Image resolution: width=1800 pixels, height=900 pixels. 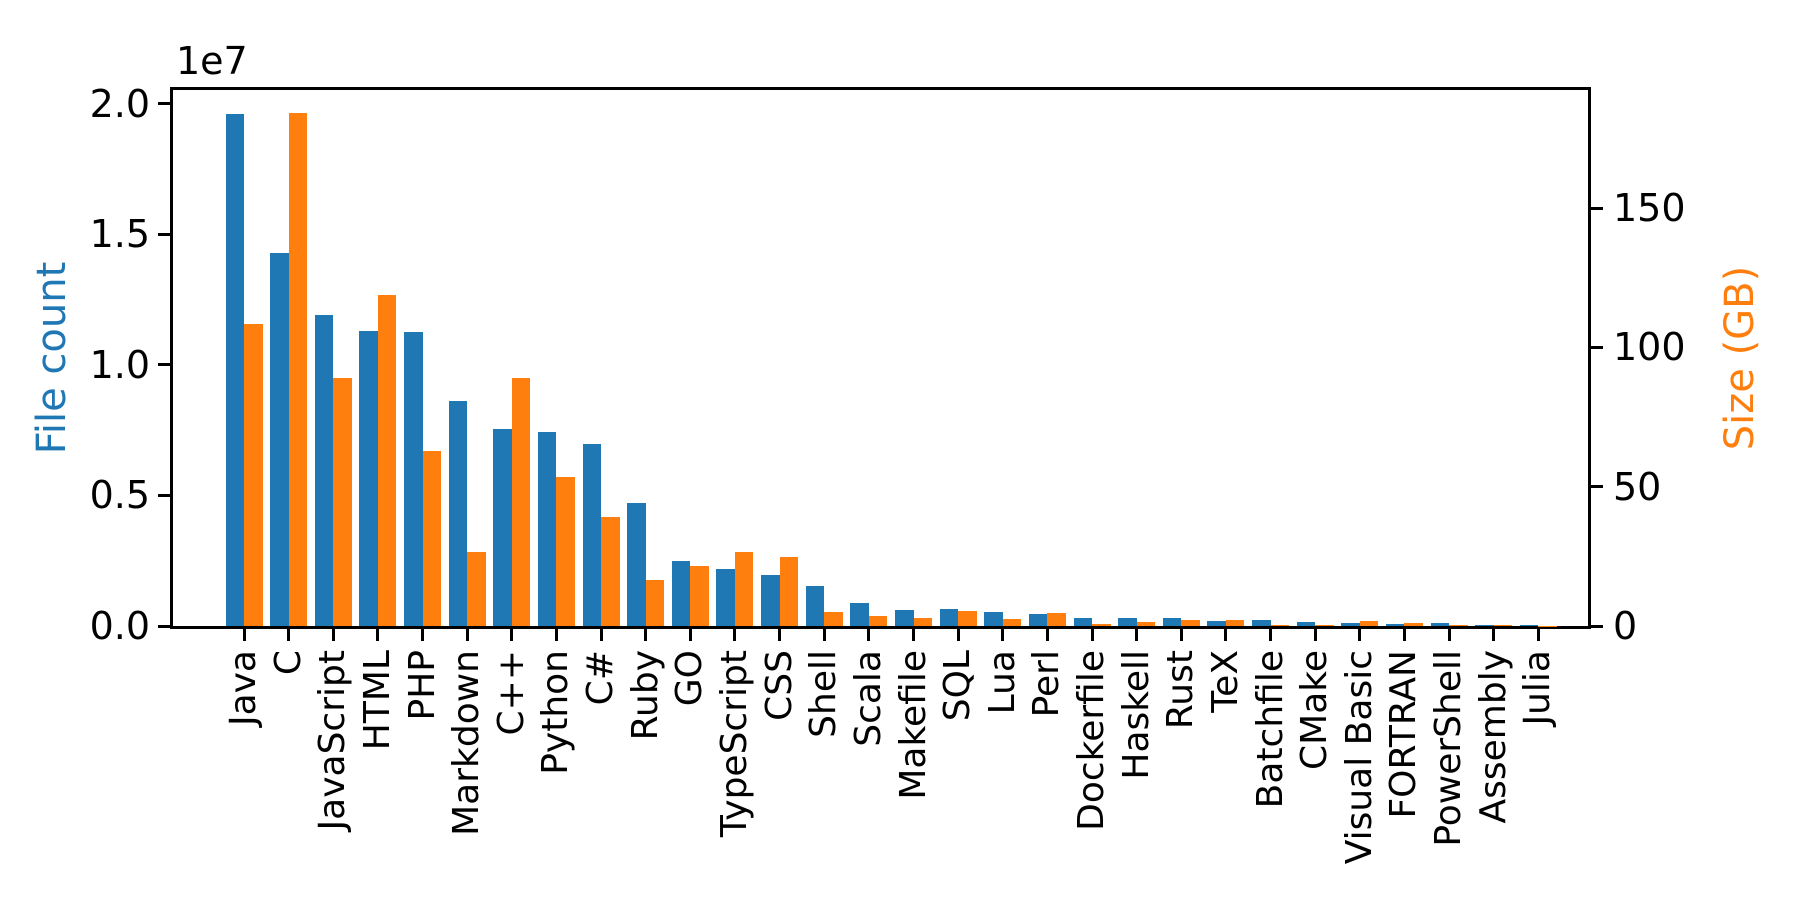 I want to click on bar-batchfile-file-count, so click(x=1261, y=623).